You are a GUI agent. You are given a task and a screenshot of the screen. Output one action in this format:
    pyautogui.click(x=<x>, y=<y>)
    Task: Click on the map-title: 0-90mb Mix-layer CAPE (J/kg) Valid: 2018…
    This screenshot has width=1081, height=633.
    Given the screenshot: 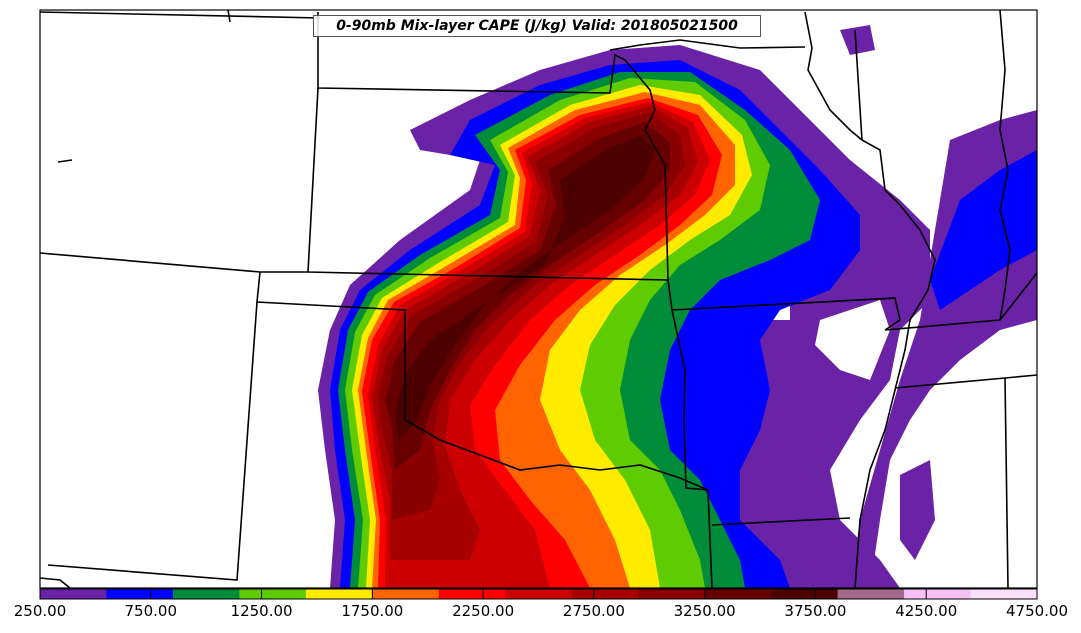 What is the action you would take?
    pyautogui.click(x=537, y=26)
    